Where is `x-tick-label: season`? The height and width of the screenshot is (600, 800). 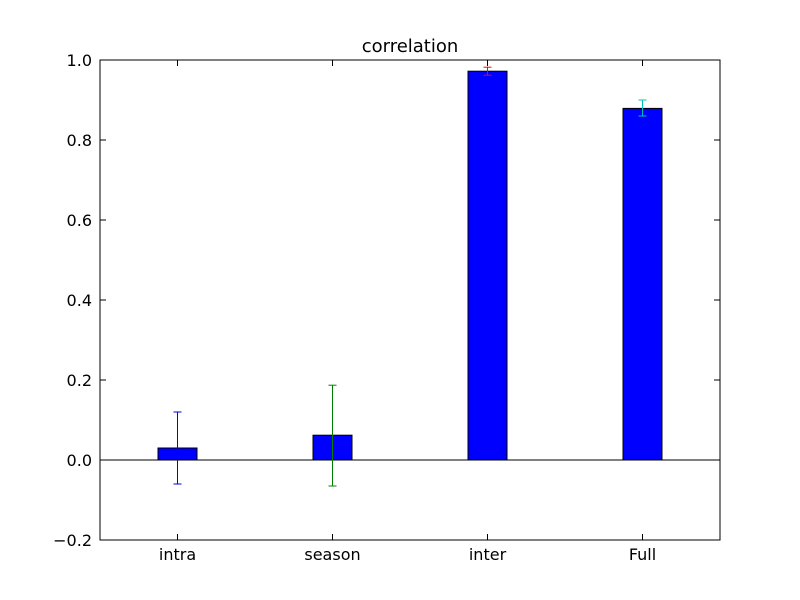 x-tick-label: season is located at coordinates (332, 554).